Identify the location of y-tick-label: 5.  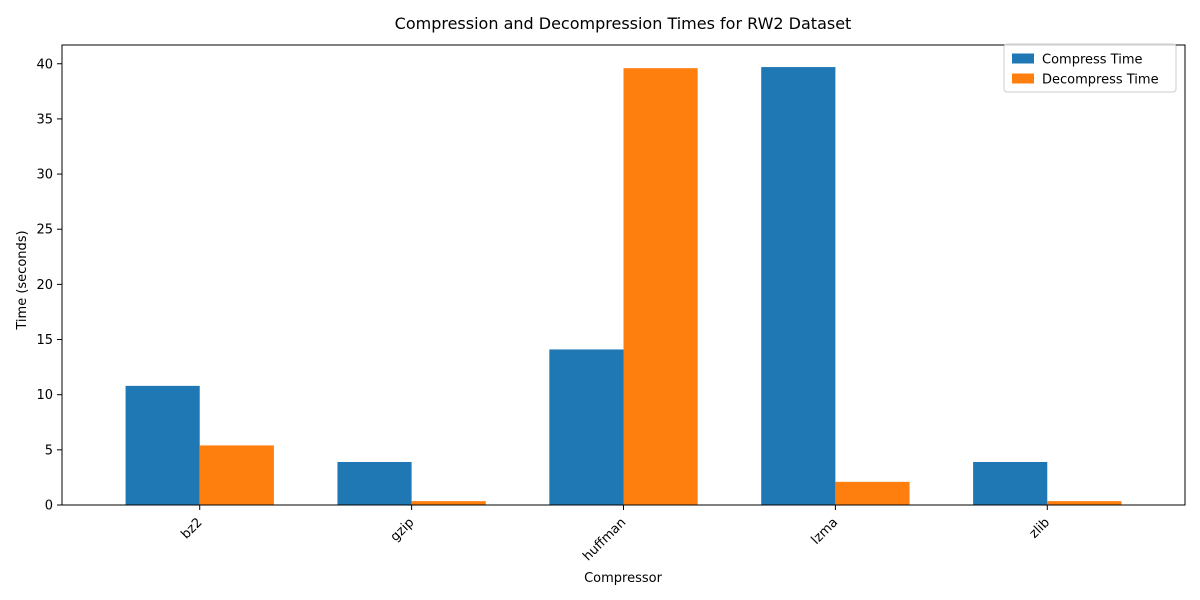
(49, 450).